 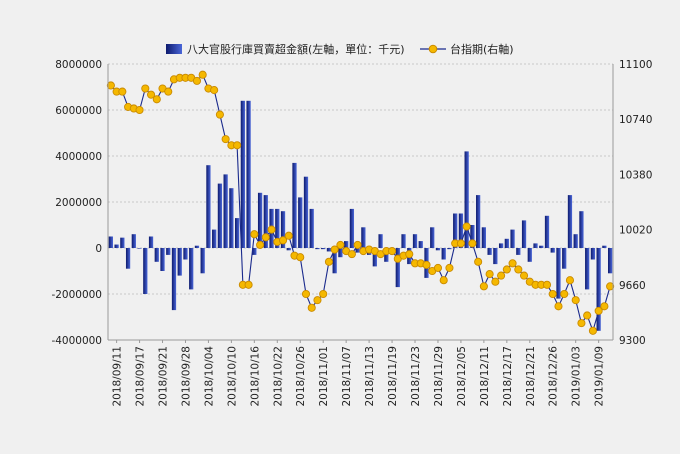 I want to click on right-axis-tick-label: 10740, so click(x=635, y=120).